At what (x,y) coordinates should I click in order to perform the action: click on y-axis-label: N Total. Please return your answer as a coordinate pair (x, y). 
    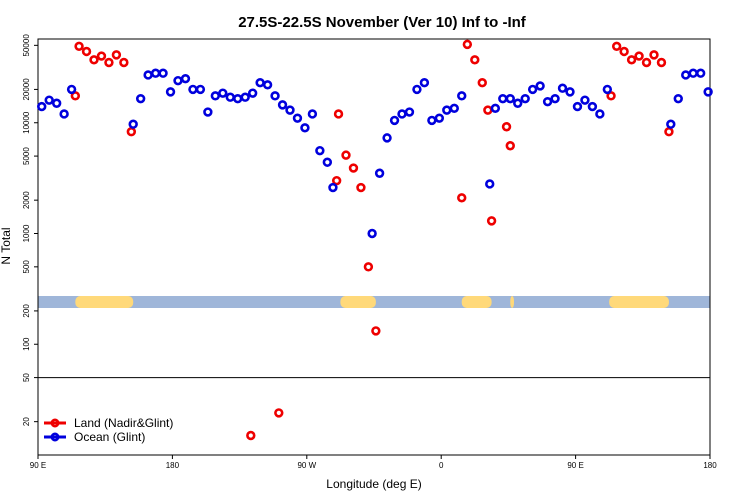
    Looking at the image, I should click on (6, 245).